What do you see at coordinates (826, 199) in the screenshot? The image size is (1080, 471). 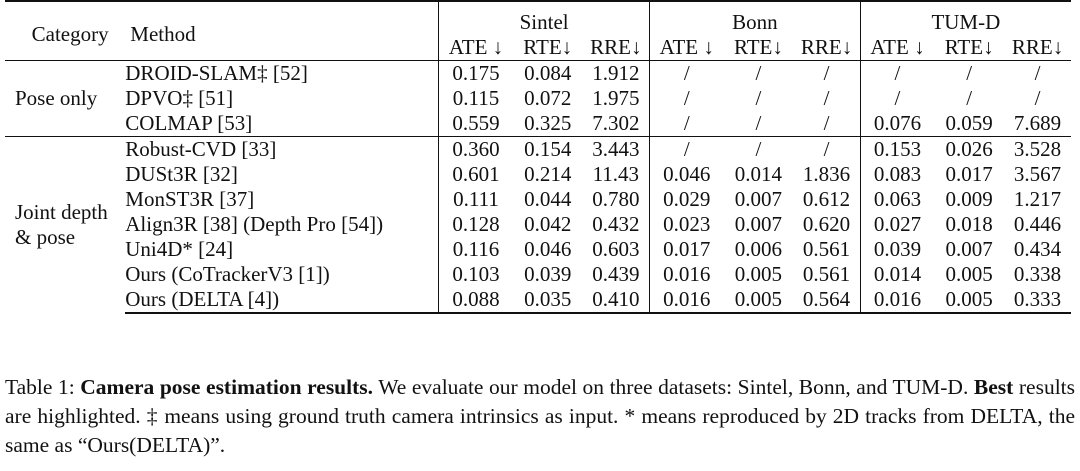 I see `value-cell: 0.612` at bounding box center [826, 199].